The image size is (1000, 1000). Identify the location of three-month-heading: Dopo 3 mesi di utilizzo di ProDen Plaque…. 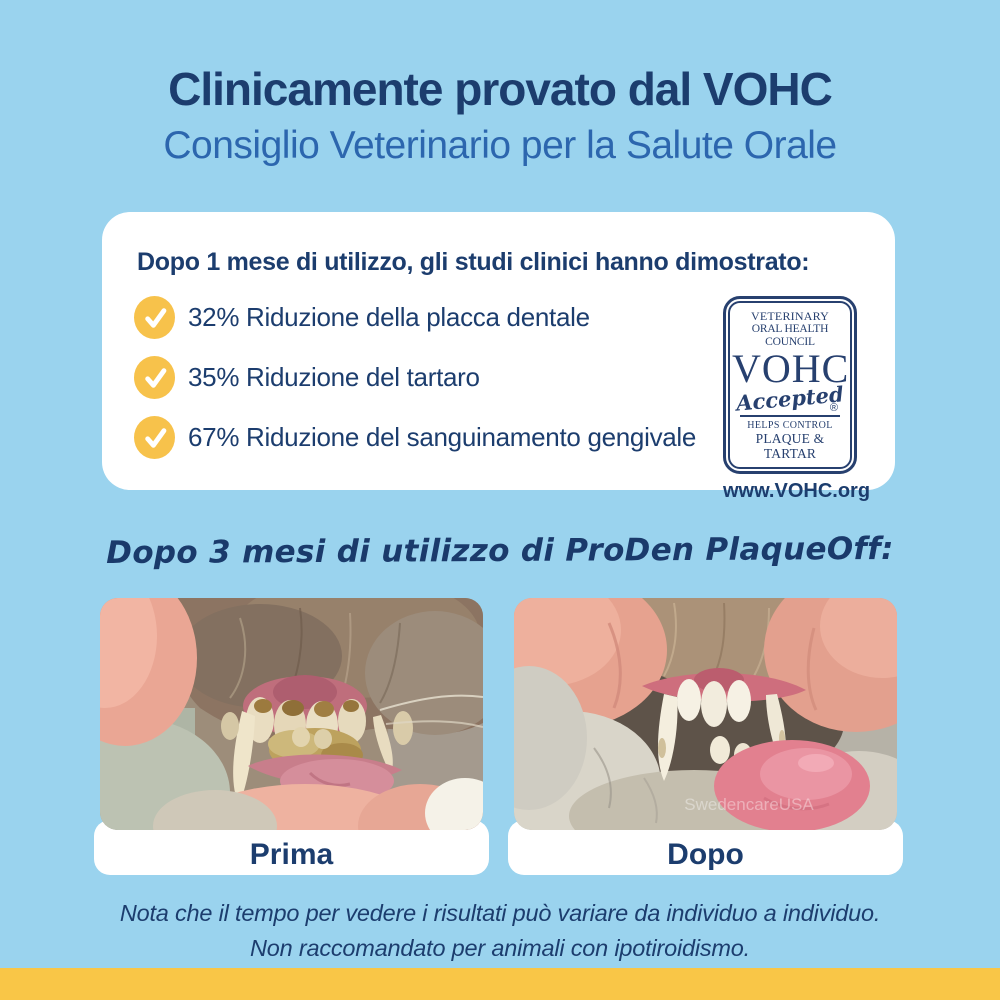
(500, 551).